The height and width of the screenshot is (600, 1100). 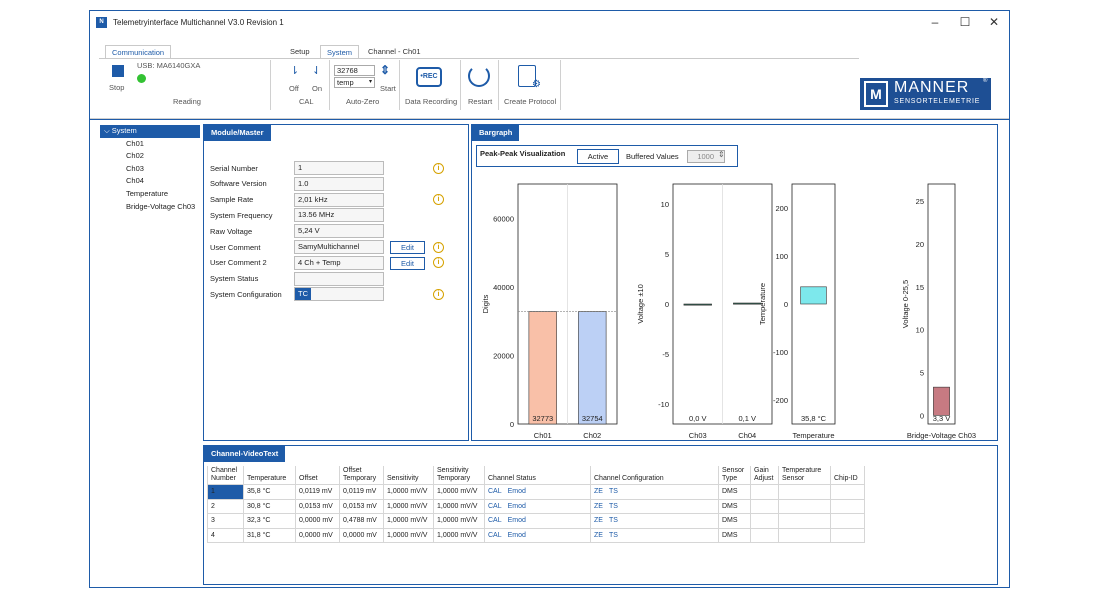 What do you see at coordinates (512, 424) in the screenshot?
I see `y-tick-label: 0` at bounding box center [512, 424].